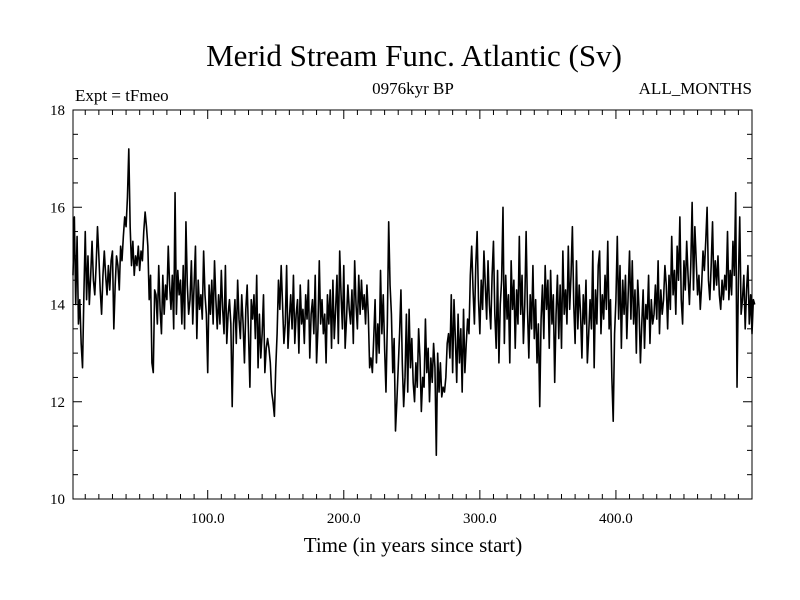  I want to click on y-tick-label: 10, so click(57, 500).